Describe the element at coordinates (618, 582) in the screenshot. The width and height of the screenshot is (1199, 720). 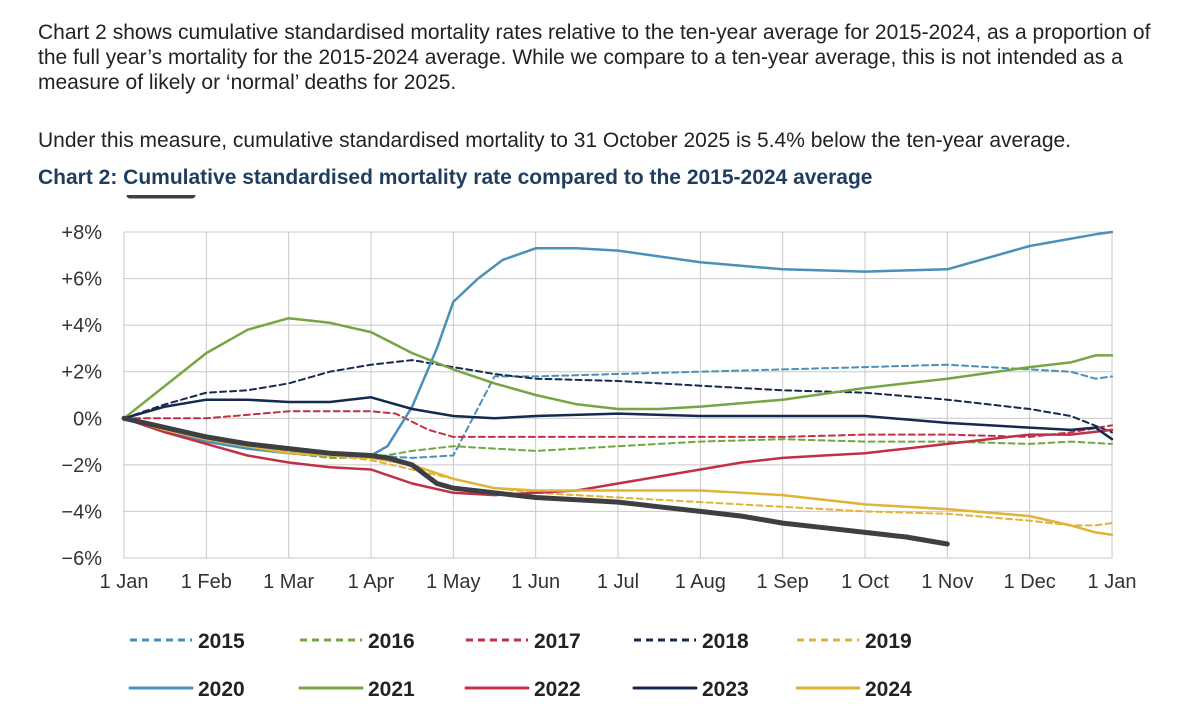
I see `x-tick-label: 1 Jul` at that location.